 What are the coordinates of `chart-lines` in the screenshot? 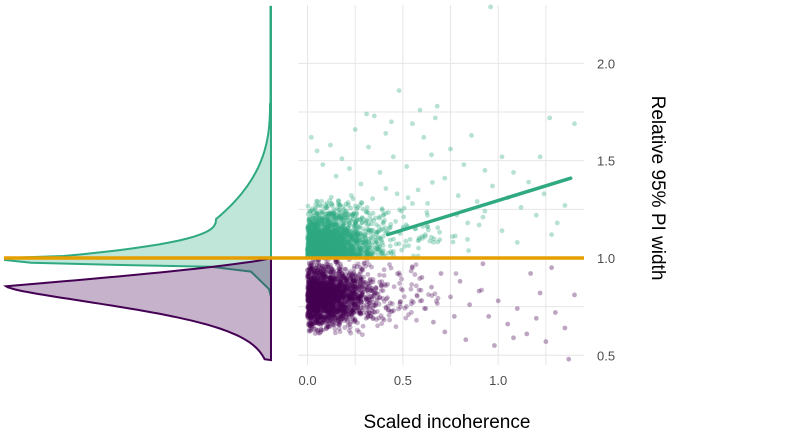 It's located at (294, 218).